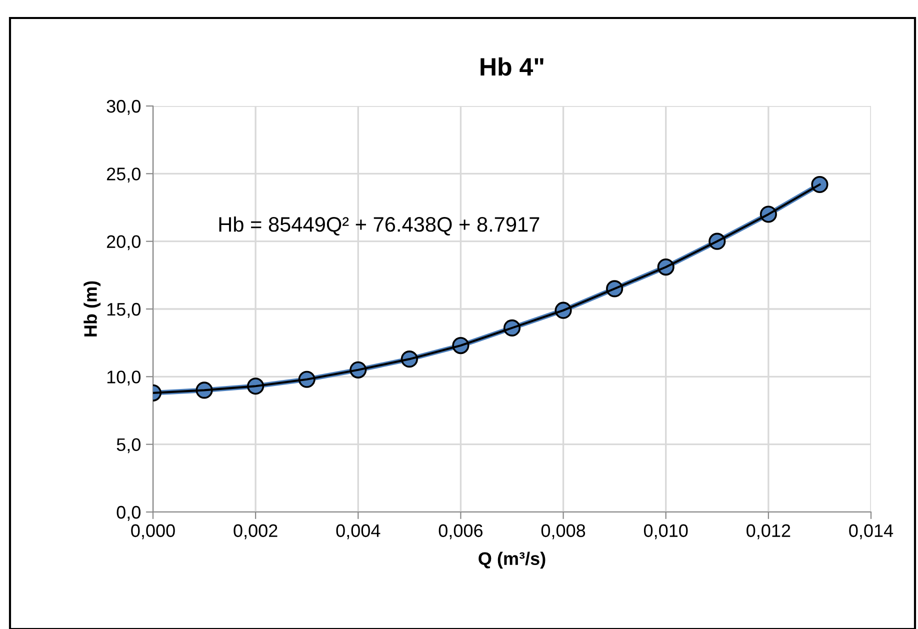 The image size is (918, 629). I want to click on y-axis-title: Hb (m), so click(92, 308).